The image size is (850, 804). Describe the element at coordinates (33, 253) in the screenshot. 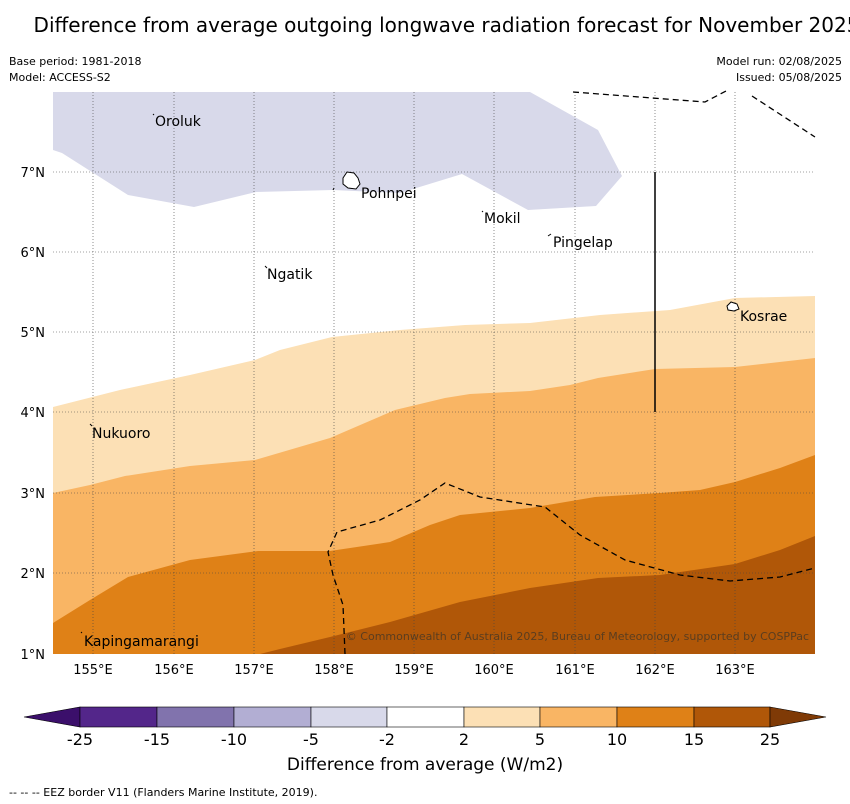

I see `lat-tick: 6°N` at that location.